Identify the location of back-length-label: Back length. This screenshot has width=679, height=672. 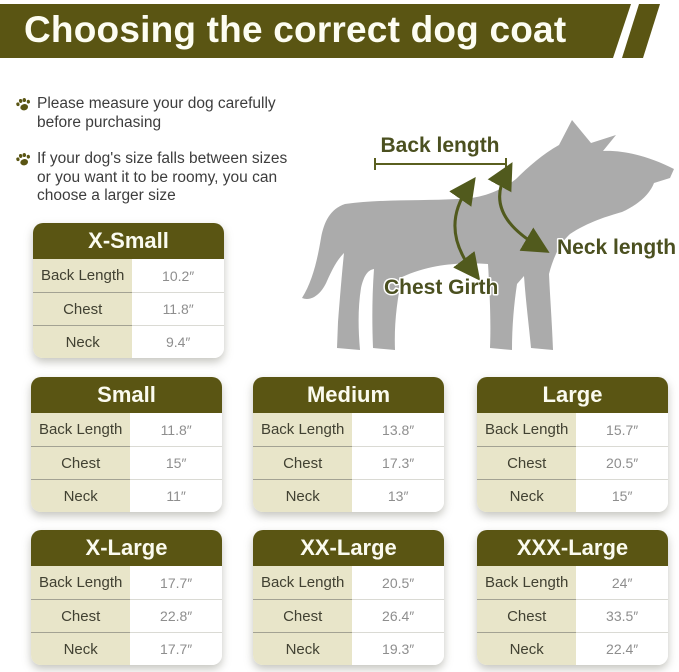
(439, 145).